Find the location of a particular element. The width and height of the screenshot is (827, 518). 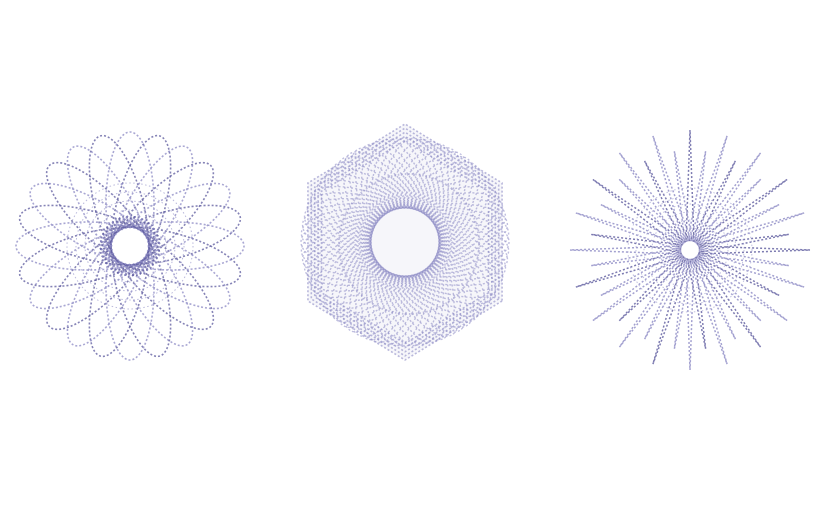

starburst-inner-ring is located at coordinates (690, 250).